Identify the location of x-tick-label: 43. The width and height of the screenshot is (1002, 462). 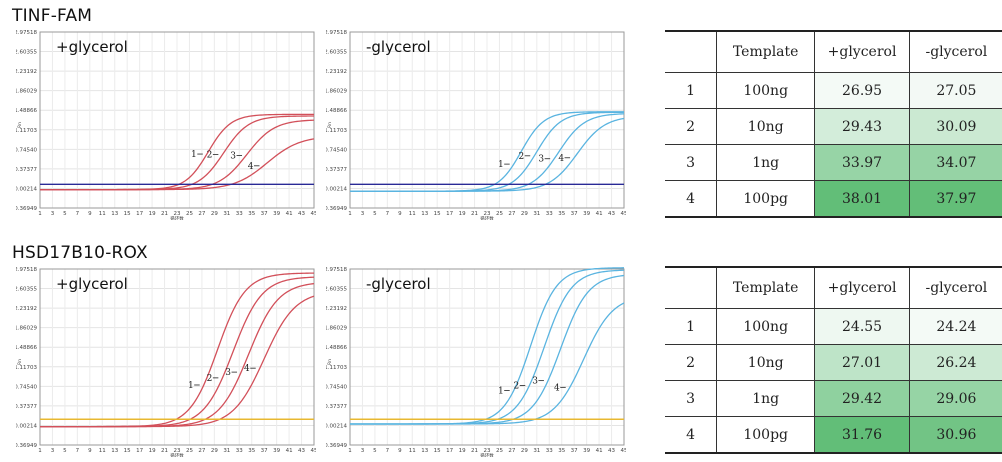
(301, 451).